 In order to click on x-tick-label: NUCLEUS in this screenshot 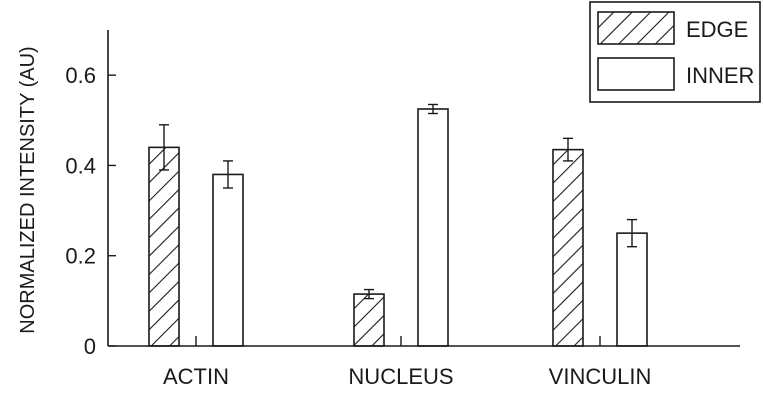, I will do `click(400, 376)`.